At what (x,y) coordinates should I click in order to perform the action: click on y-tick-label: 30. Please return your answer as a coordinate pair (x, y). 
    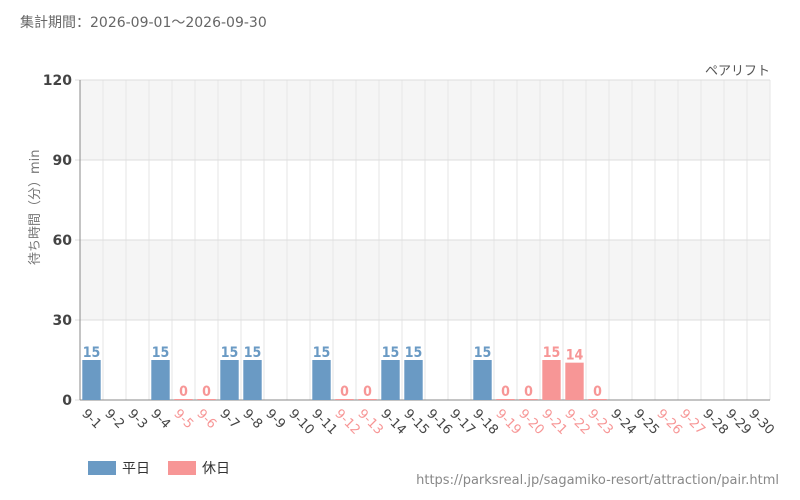
    Looking at the image, I should click on (63, 321).